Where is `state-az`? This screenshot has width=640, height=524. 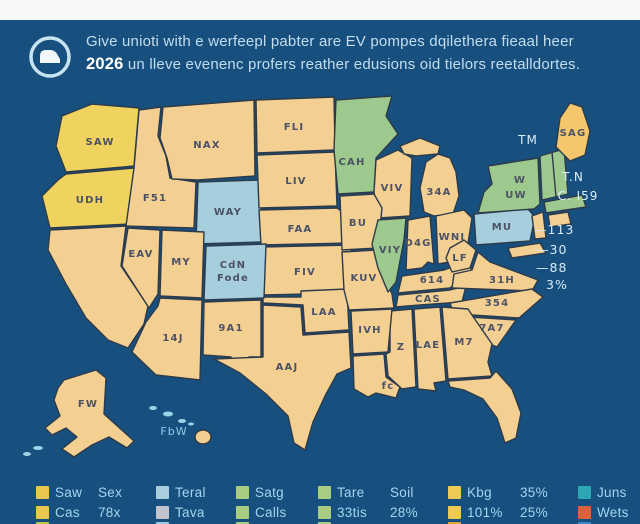 state-az is located at coordinates (167, 339).